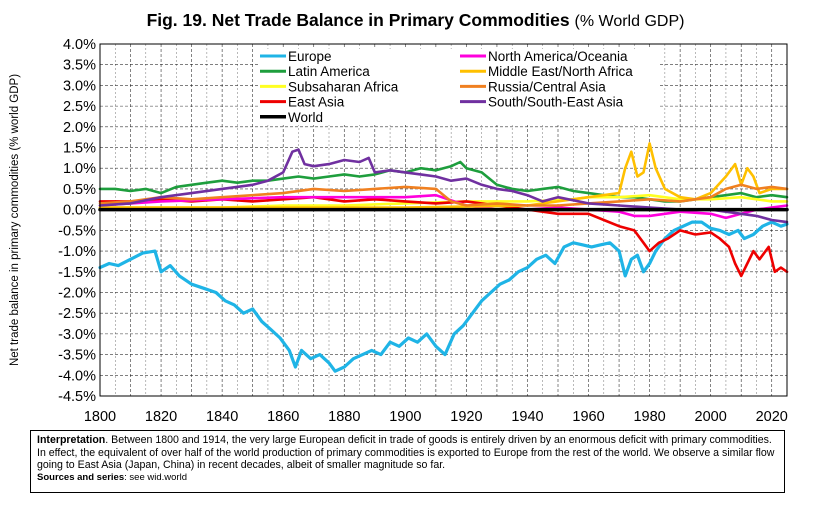 The width and height of the screenshot is (831, 525). What do you see at coordinates (79, 211) in the screenshot?
I see `y-tick-label: 0.0%` at bounding box center [79, 211].